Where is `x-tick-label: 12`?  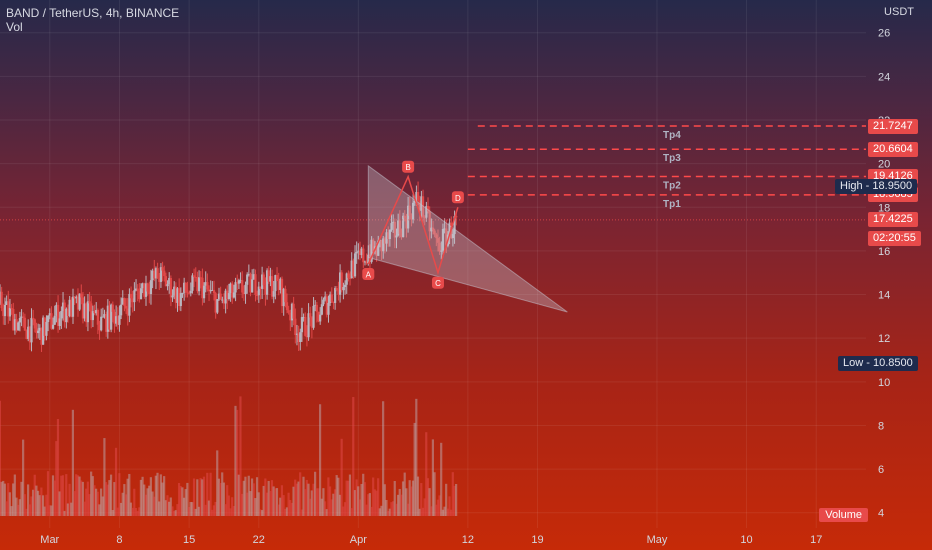
x-tick-label: 12 is located at coordinates (468, 540).